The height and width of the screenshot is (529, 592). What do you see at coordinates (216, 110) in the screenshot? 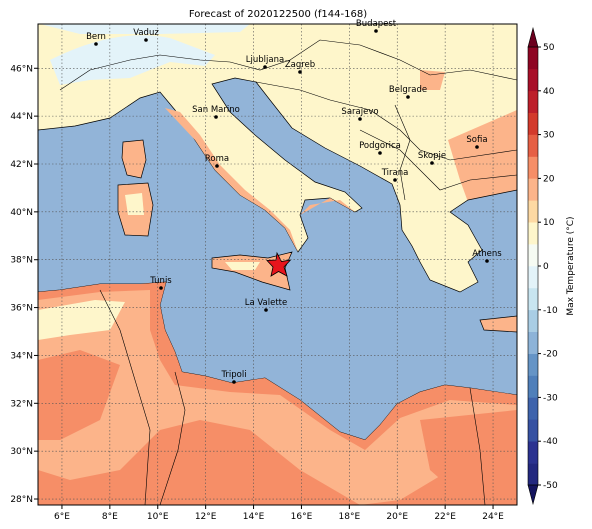
I see `city-label: San Marino` at bounding box center [216, 110].